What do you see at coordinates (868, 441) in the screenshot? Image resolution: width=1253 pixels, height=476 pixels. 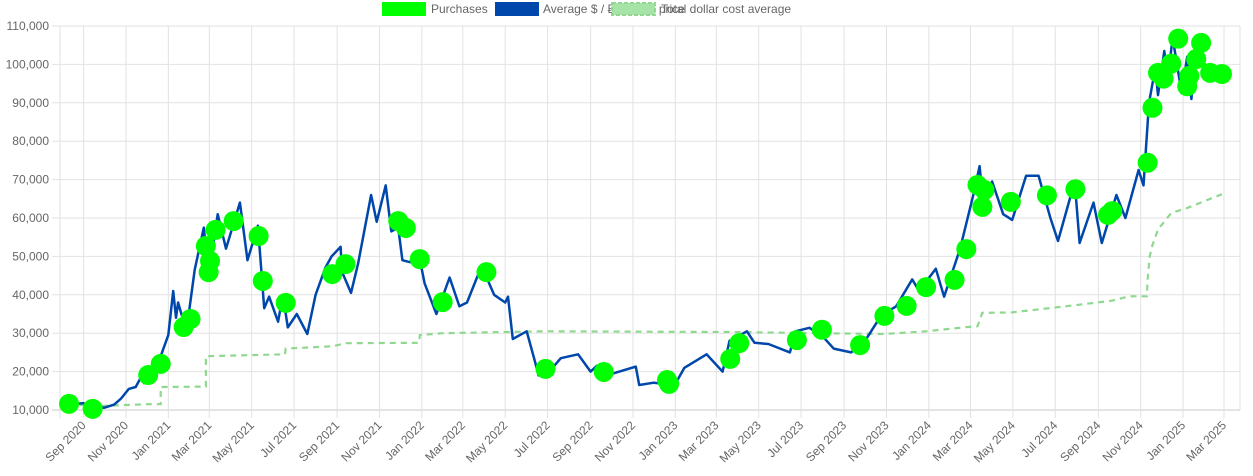 I see `x-tick-label: Nov 2023` at bounding box center [868, 441].